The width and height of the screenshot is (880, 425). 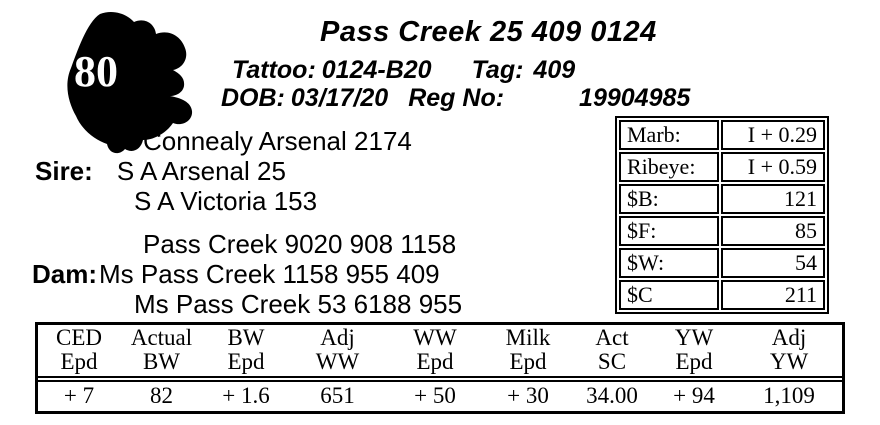 I want to click on table-row: Ribeye: I + 0.59, so click(x=722, y=167).